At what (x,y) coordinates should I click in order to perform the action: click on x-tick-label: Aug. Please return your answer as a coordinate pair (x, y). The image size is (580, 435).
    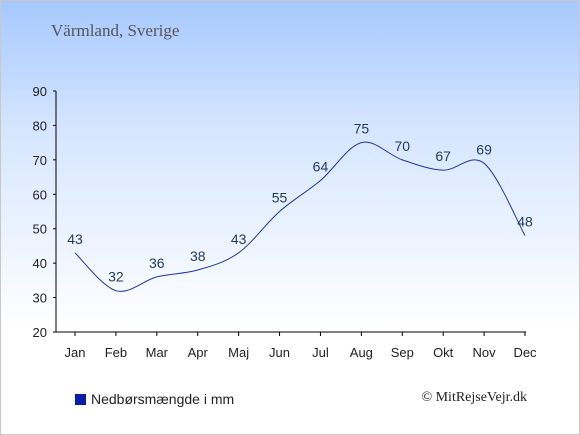
    Looking at the image, I should click on (361, 352).